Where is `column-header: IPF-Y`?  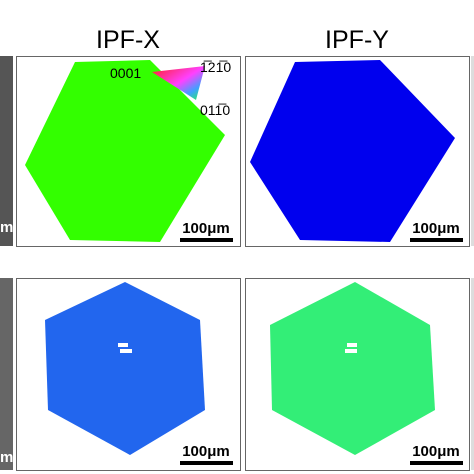 column-header: IPF-Y is located at coordinates (357, 40).